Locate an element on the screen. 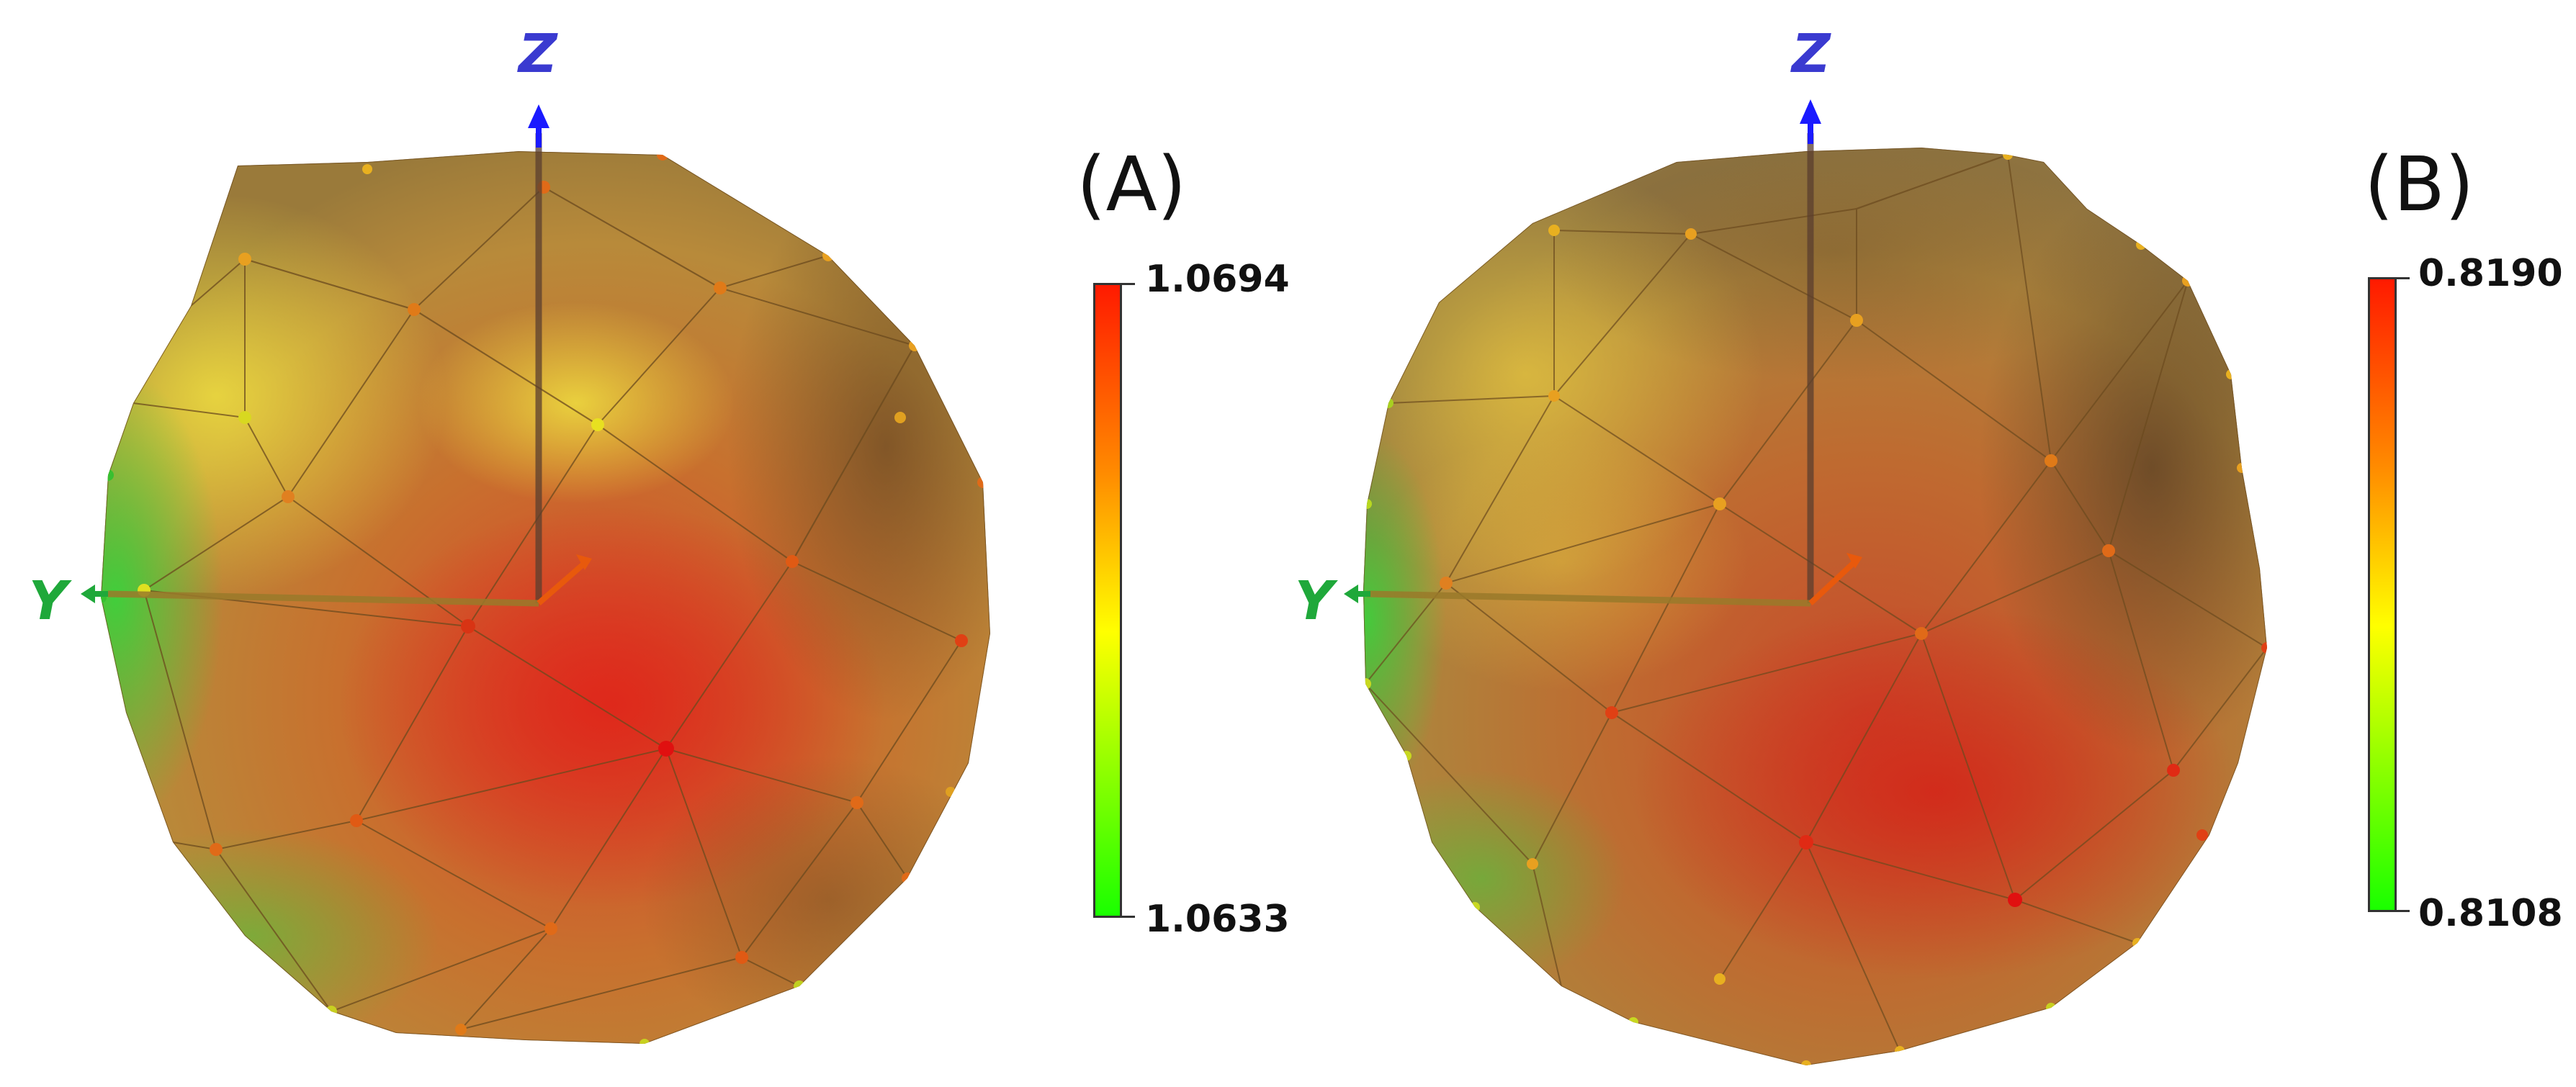 This screenshot has height=1087, width=2576. panel-label-a: (A) is located at coordinates (1132, 184).